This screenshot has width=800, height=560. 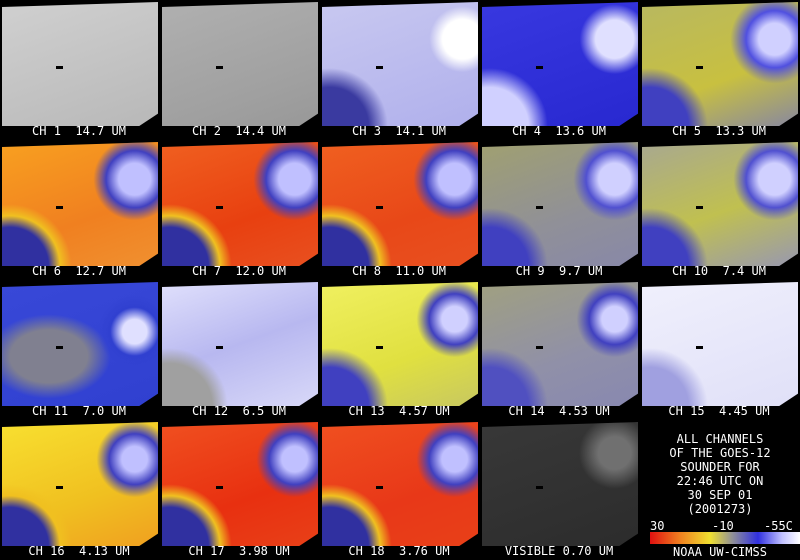 What do you see at coordinates (79, 131) in the screenshot?
I see `tile-label: CH 1 14.7 UM` at bounding box center [79, 131].